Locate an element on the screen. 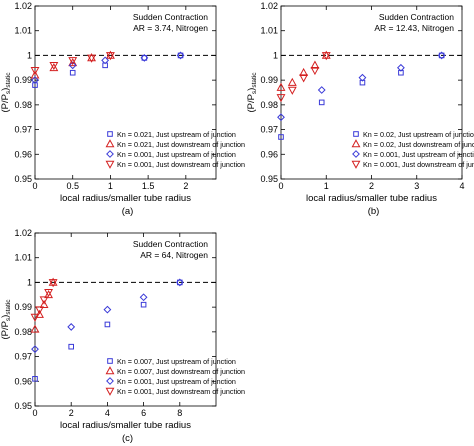  y-tick-label: 0.98 is located at coordinates (23, 332).